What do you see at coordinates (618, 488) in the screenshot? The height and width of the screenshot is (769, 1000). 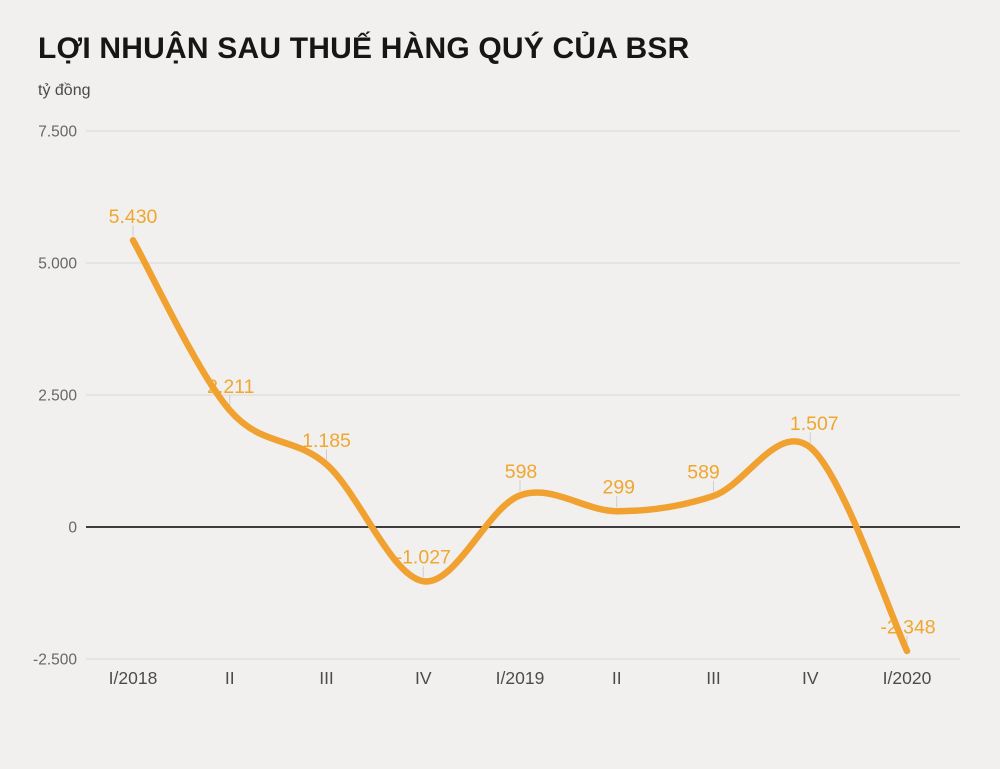 I see `data-label: 299` at bounding box center [618, 488].